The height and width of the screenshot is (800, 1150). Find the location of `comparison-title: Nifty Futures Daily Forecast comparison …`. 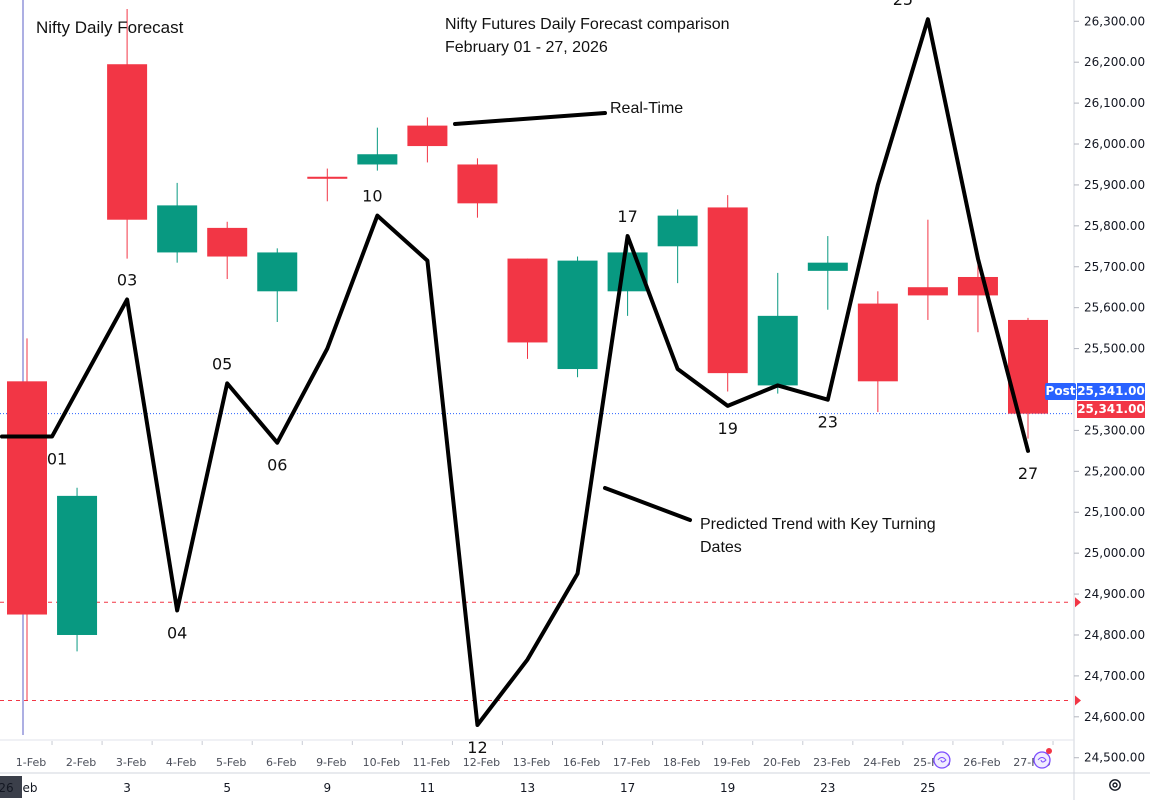

comparison-title: Nifty Futures Daily Forecast comparison … is located at coordinates (587, 36).